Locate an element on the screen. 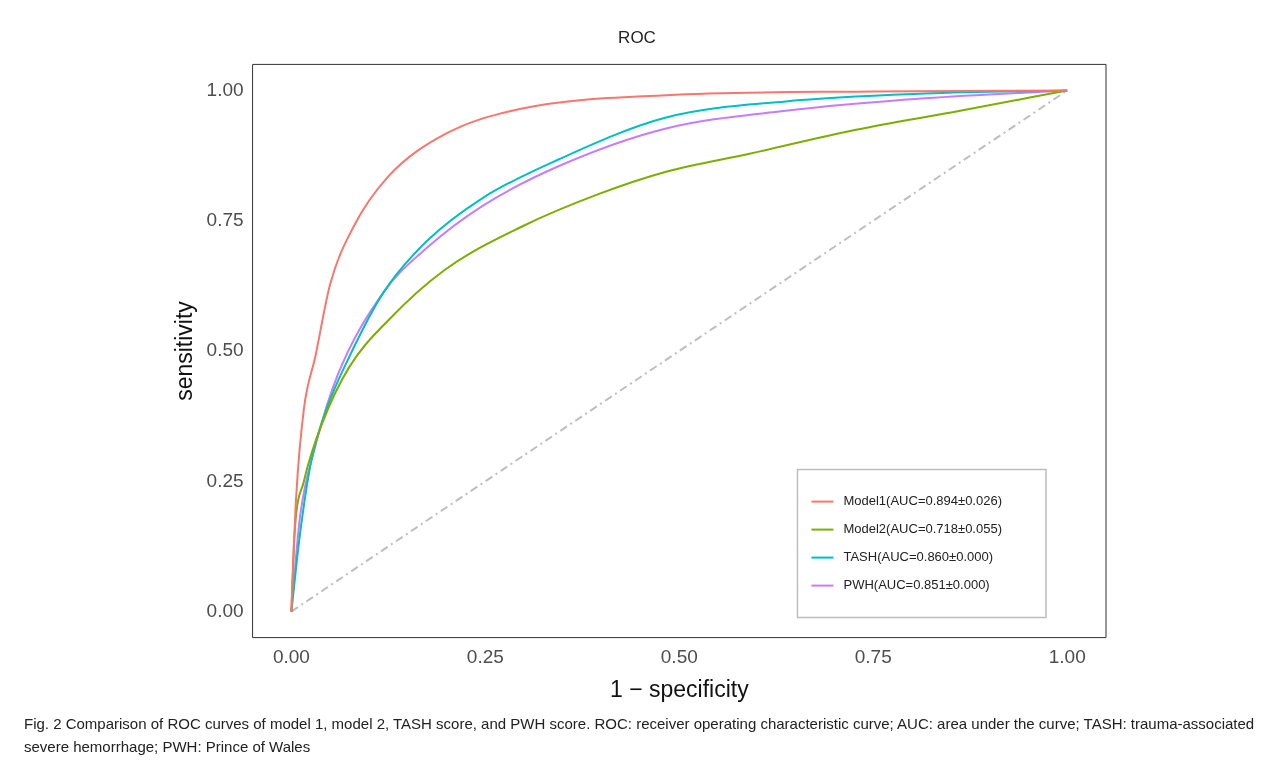  x-tick-label: 0.25 is located at coordinates (485, 657).